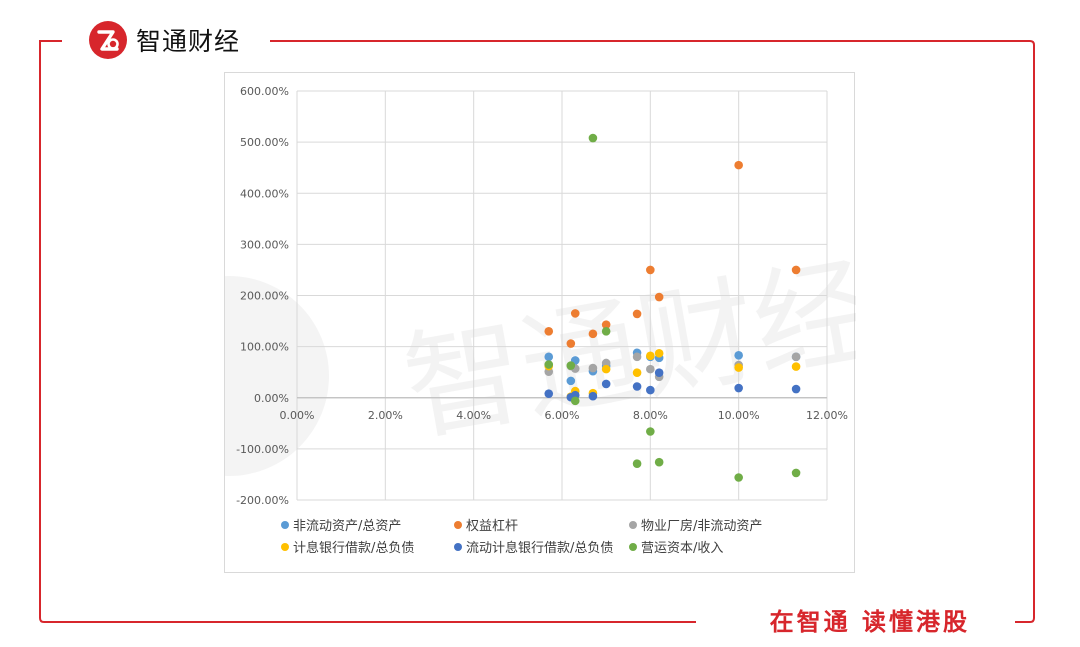  Describe the element at coordinates (473, 415) in the screenshot. I see `x-tick-label: 4.00%` at that location.